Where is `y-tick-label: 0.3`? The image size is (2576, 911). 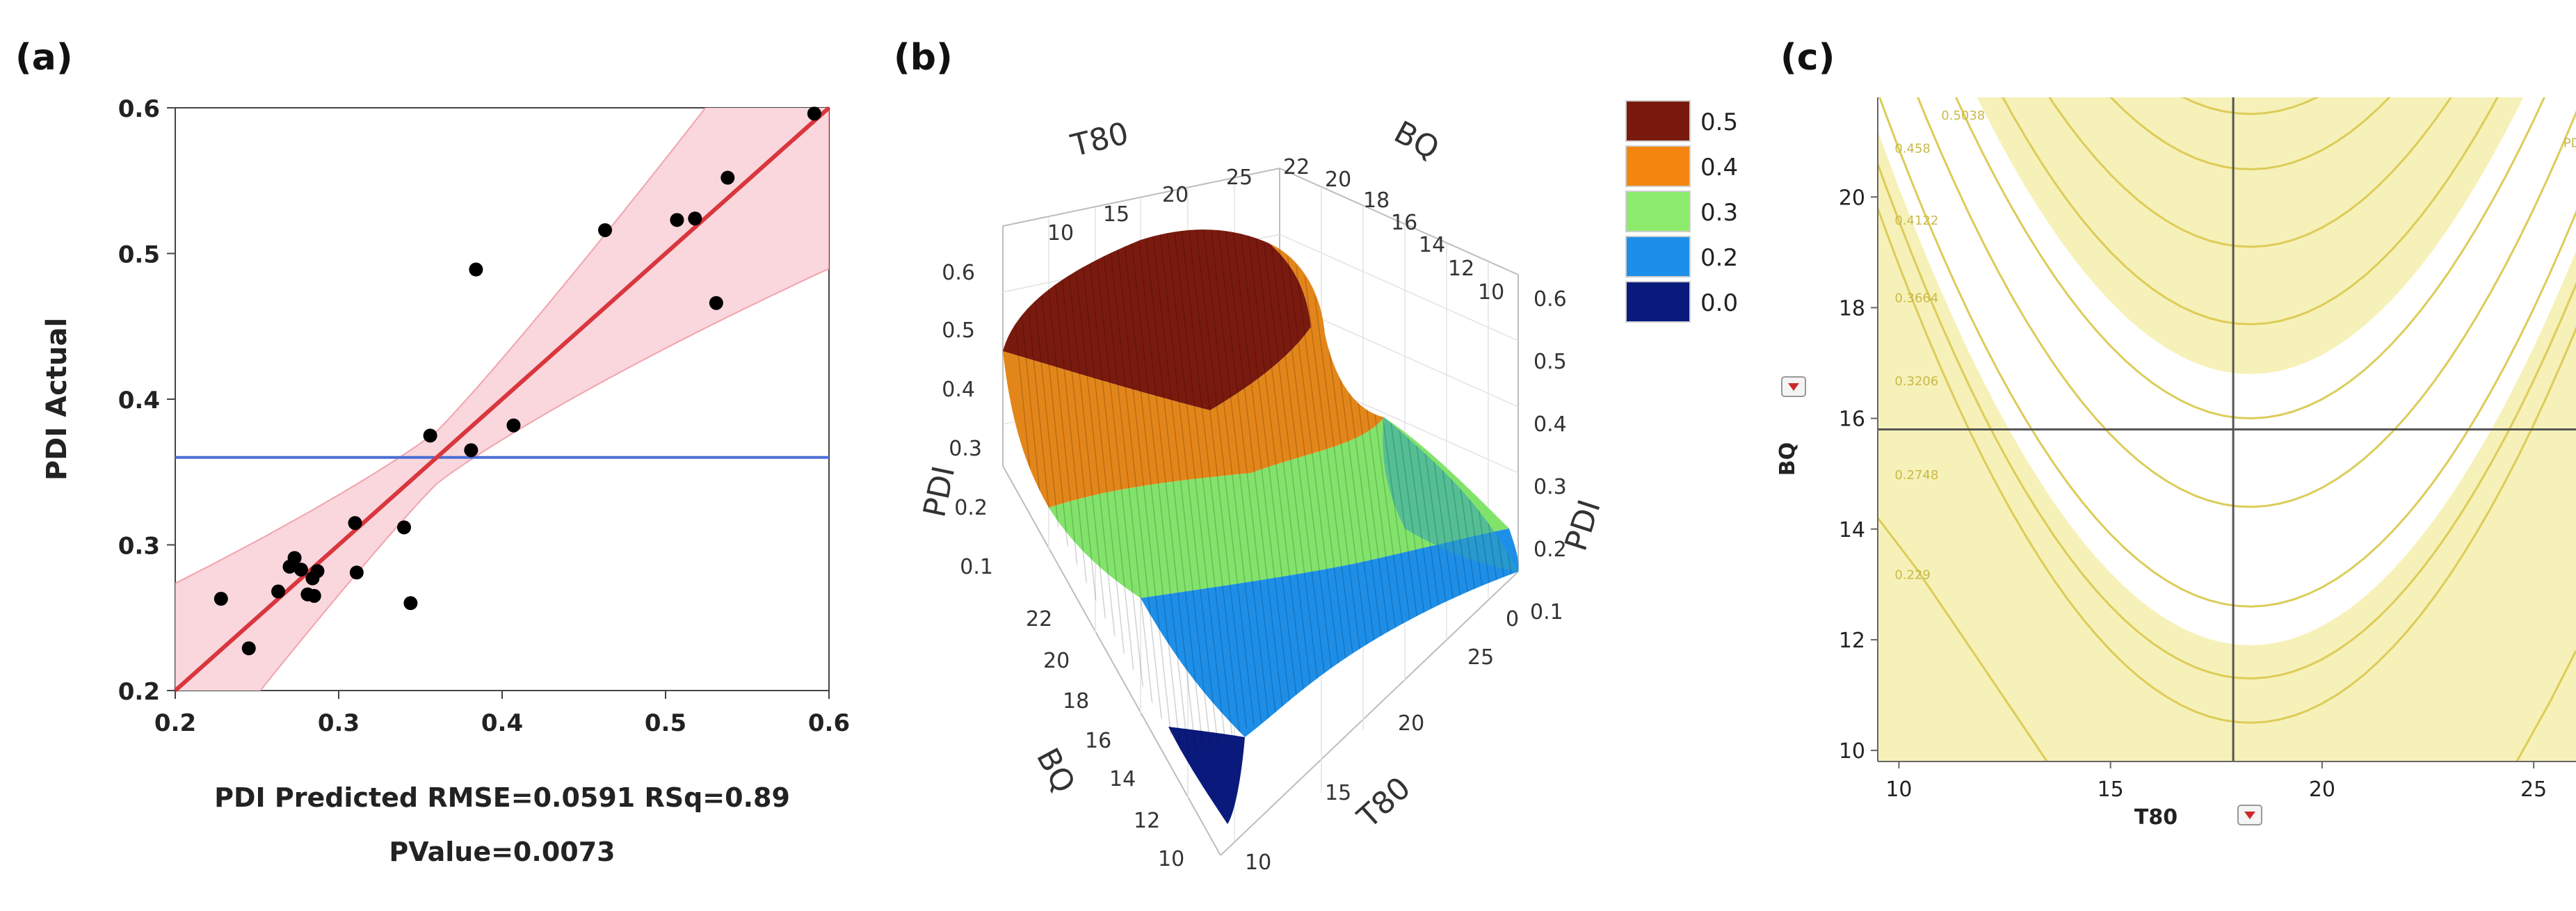
y-tick-label: 0.3 is located at coordinates (139, 547).